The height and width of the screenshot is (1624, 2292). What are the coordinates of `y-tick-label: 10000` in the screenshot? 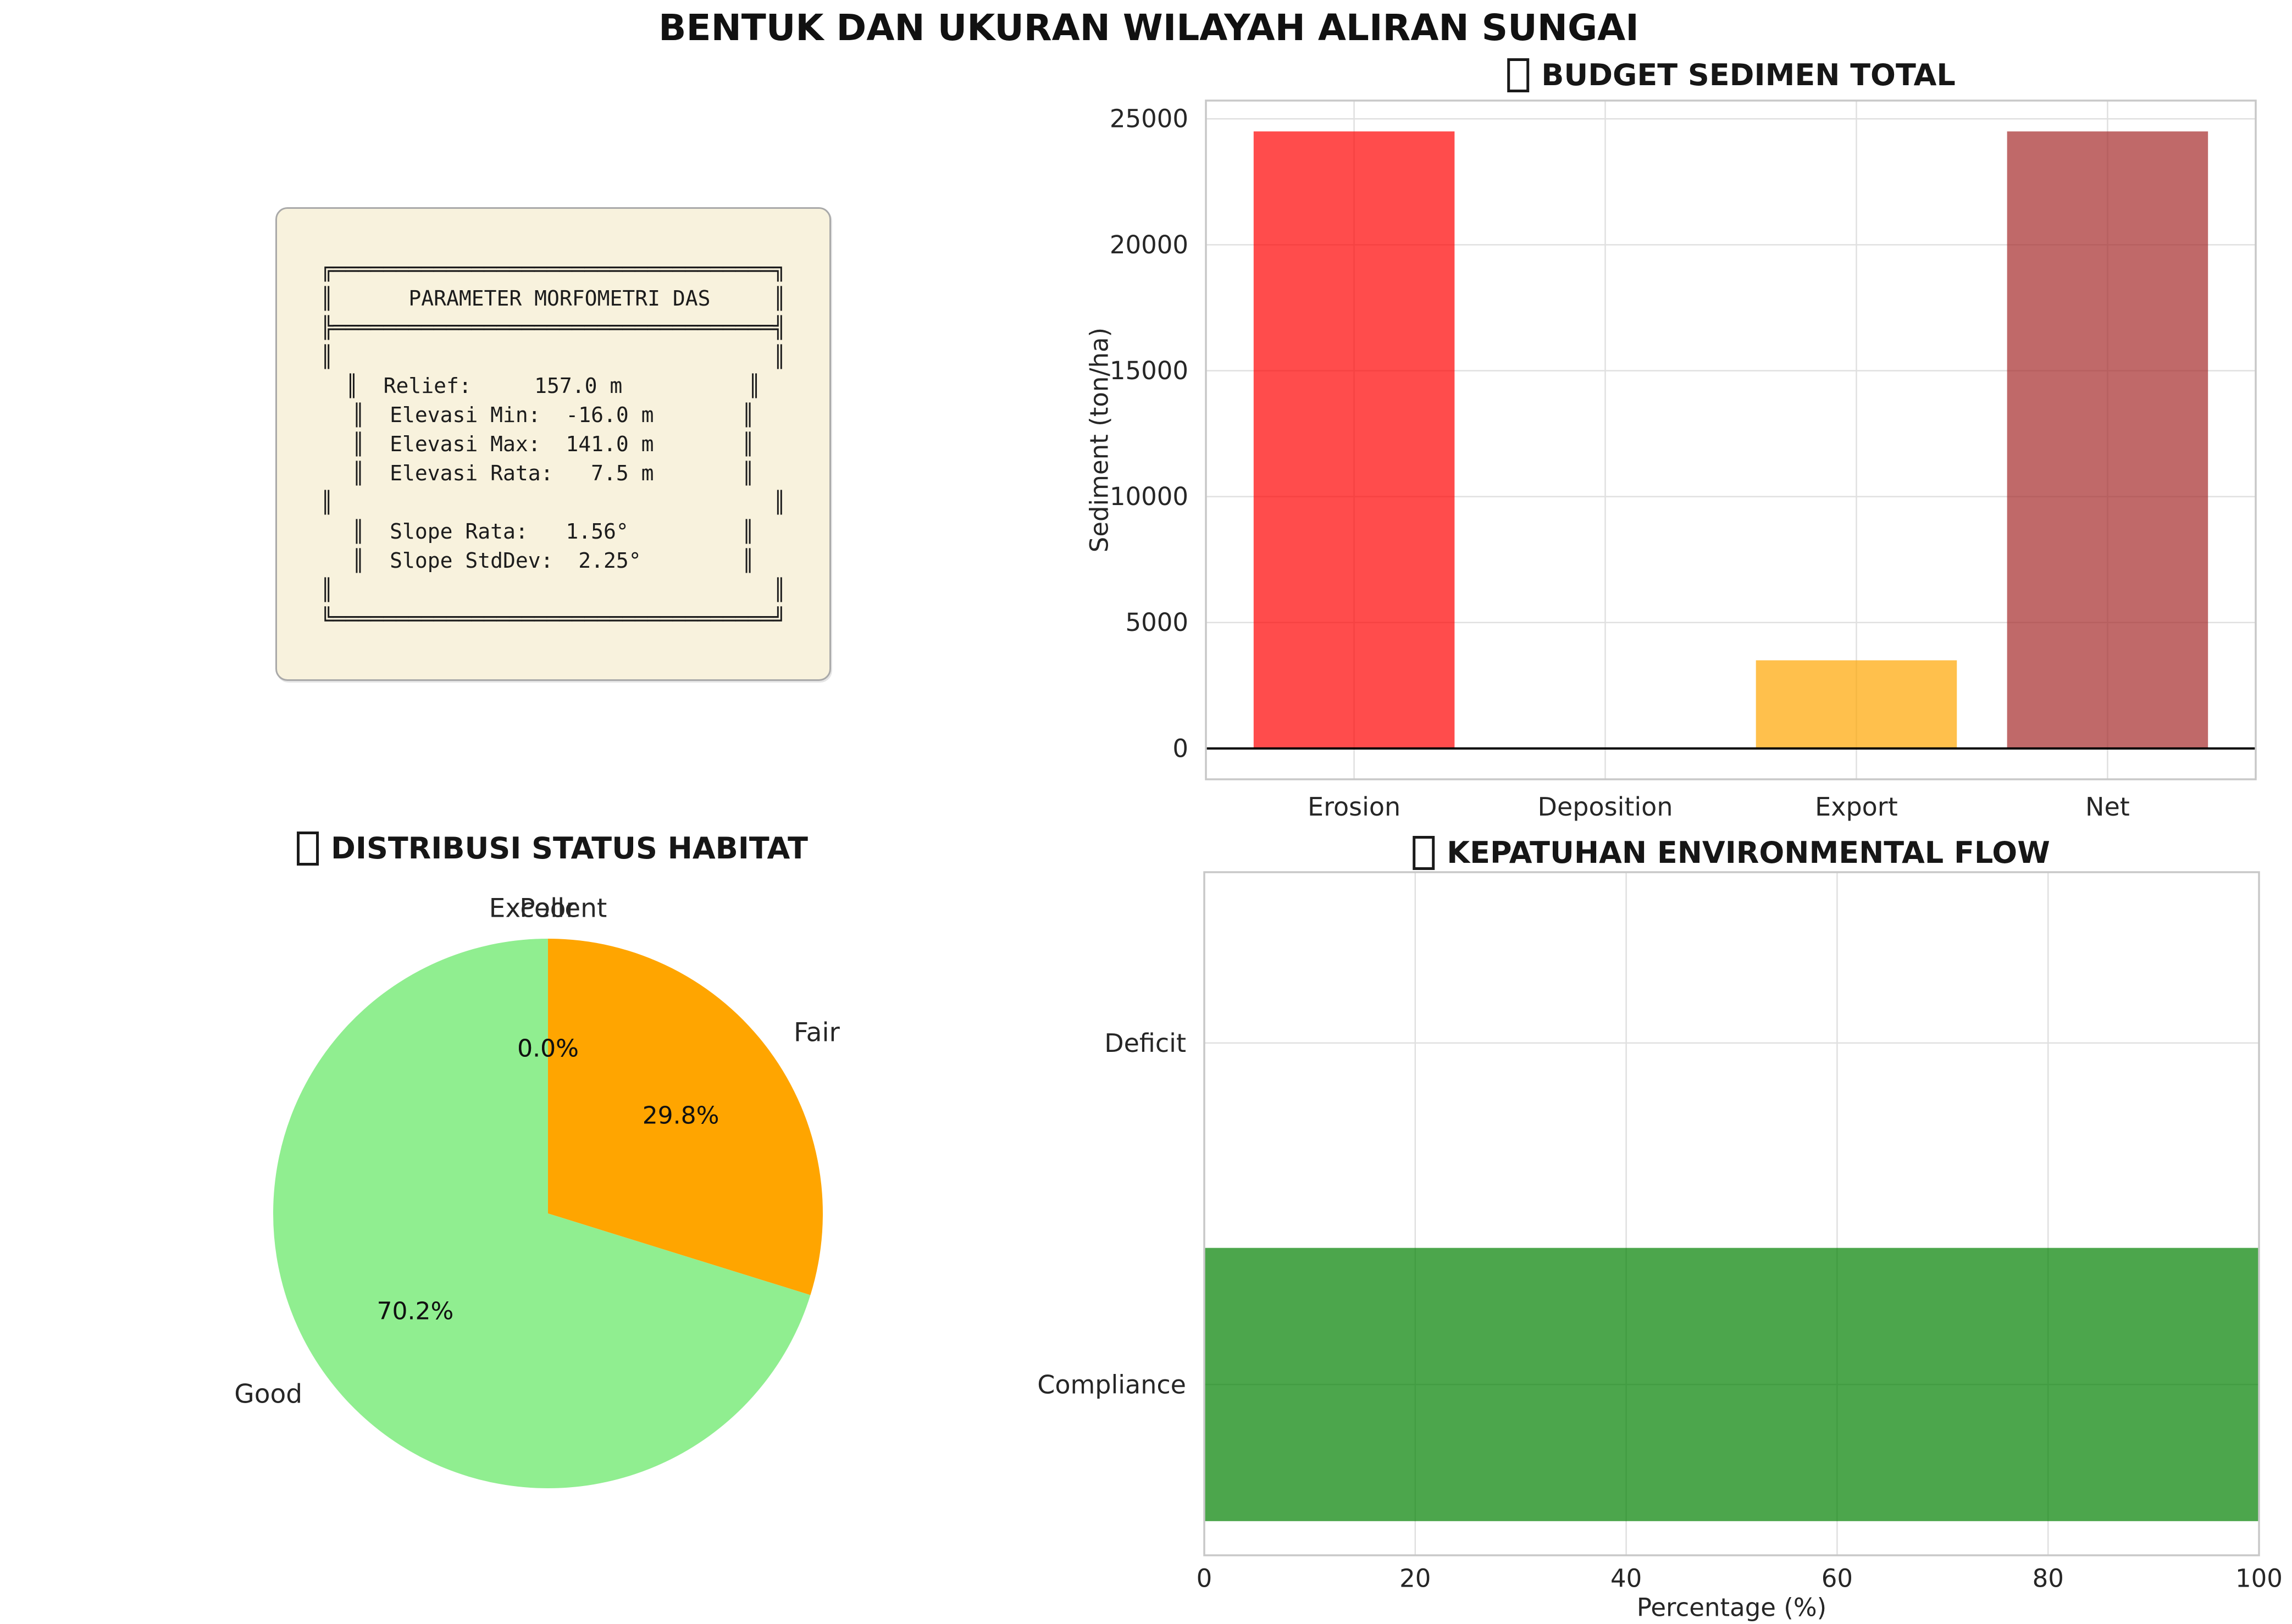 It's located at (1149, 496).